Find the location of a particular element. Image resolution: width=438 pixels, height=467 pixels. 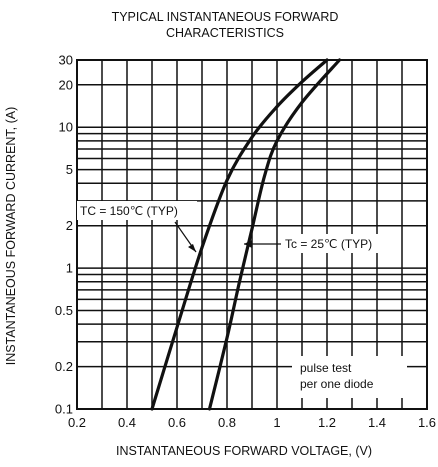

label-box-25c is located at coordinates (339, 243).